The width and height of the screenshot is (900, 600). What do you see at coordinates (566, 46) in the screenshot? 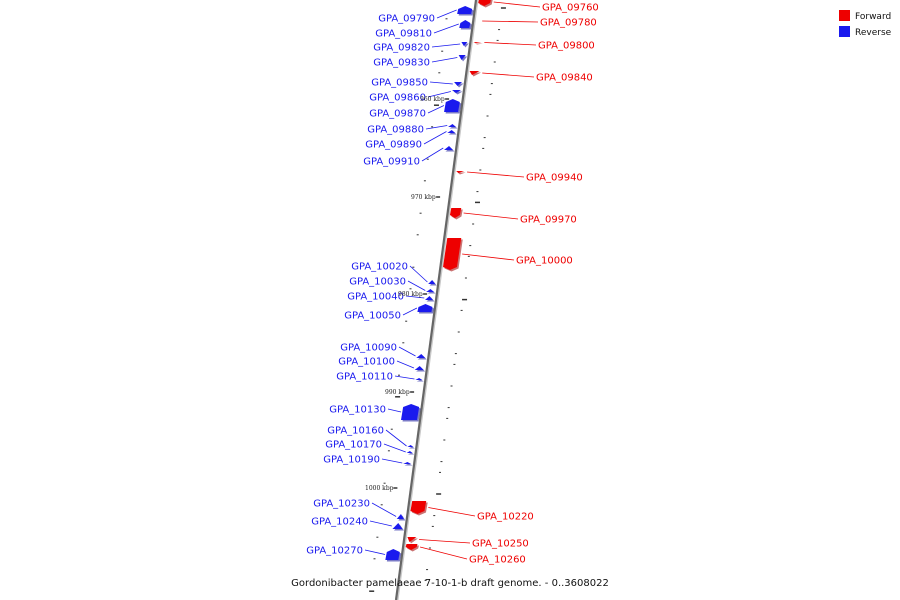
I see `gene-label: GPA_09800` at bounding box center [566, 46].